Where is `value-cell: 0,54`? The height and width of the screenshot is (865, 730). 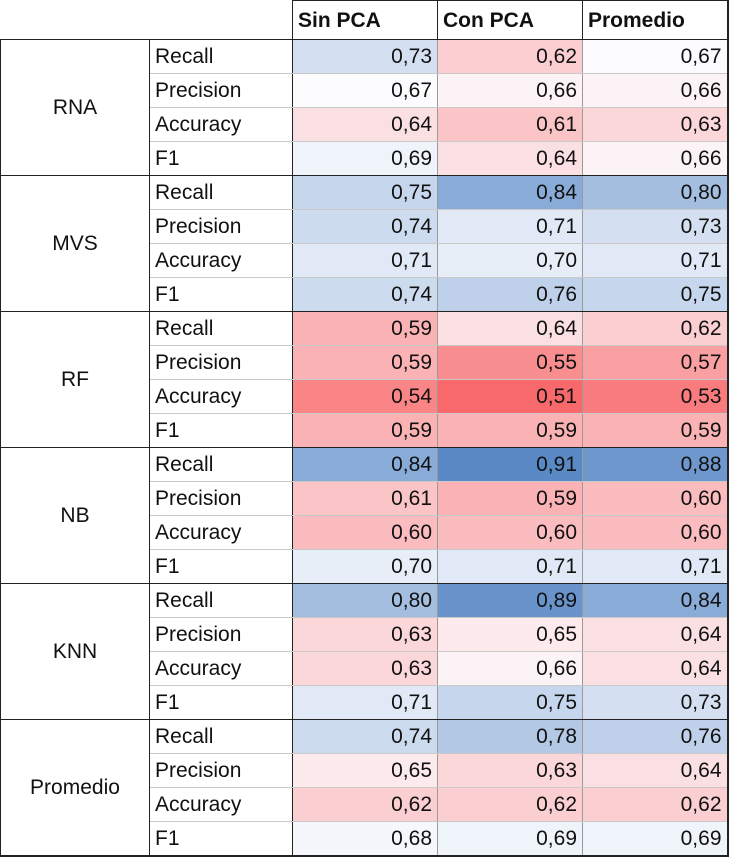
value-cell: 0,54 is located at coordinates (365, 396).